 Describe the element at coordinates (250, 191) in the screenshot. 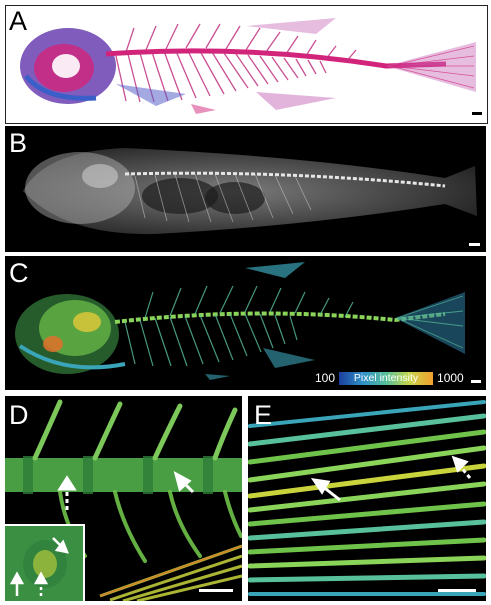

I see `xray-fish-image` at that location.